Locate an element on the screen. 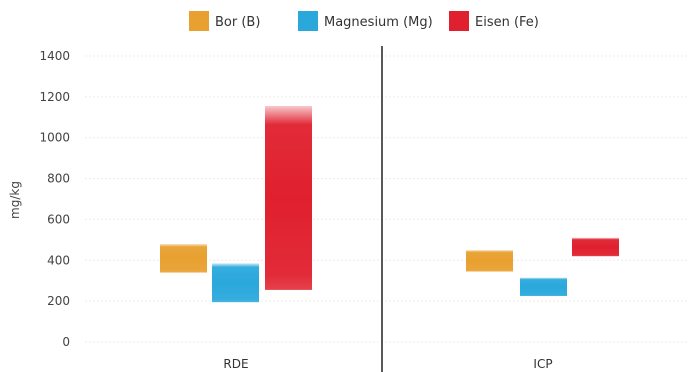 This screenshot has height=372, width=689. legend-label-iron: Eisen (Fe) is located at coordinates (507, 22).